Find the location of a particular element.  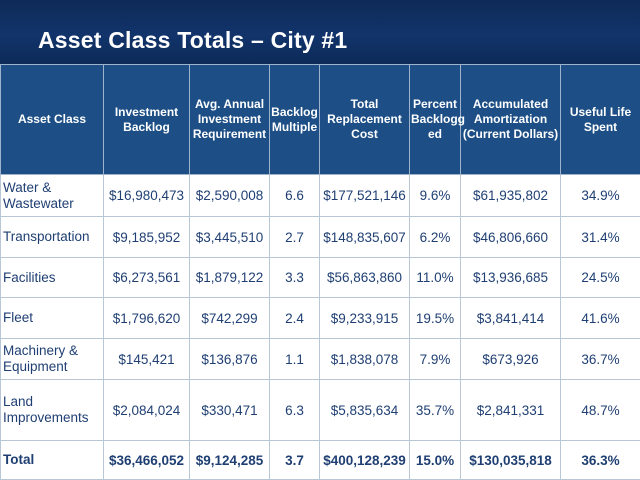

avg-annual-investment-cell: $3,445,510 is located at coordinates (229, 237).